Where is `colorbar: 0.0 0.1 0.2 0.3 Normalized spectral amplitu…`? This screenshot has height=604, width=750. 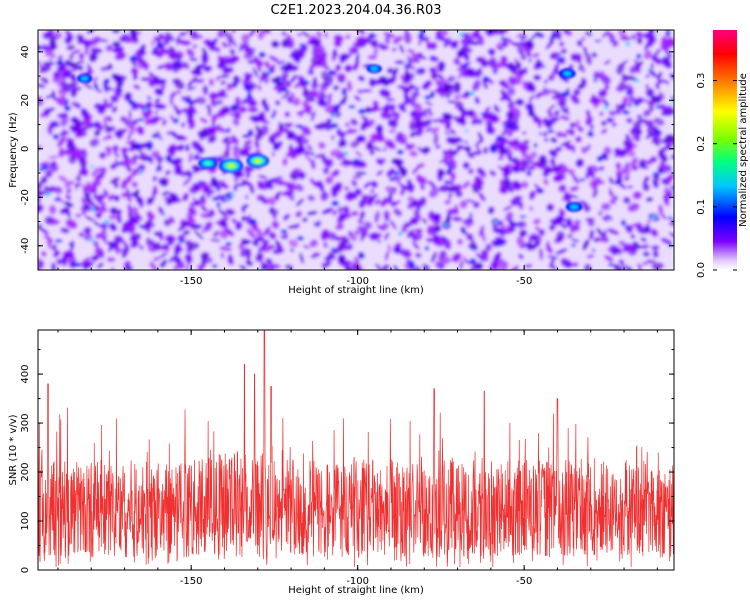 colorbar: 0.0 0.1 0.2 0.3 Normalized spectral amplitu… is located at coordinates (722, 154).